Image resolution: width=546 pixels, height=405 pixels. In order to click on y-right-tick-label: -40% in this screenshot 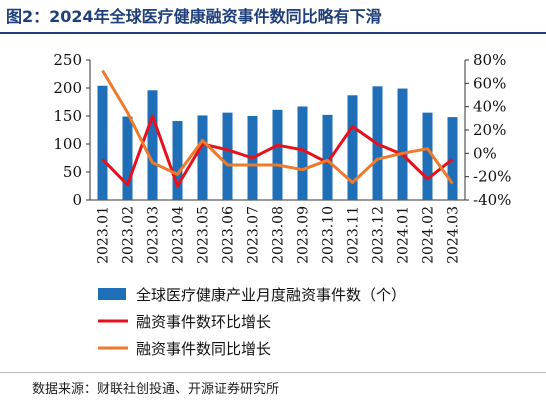, I will do `click(492, 200)`.